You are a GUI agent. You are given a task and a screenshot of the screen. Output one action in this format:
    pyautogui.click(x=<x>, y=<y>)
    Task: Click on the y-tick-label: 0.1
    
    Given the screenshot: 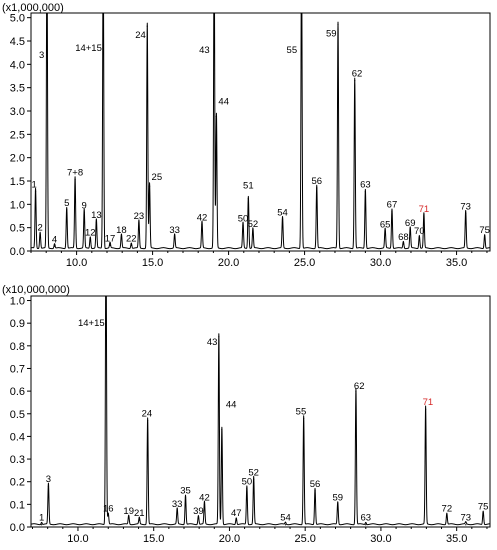 What is the action you would take?
    pyautogui.click(x=17, y=505)
    